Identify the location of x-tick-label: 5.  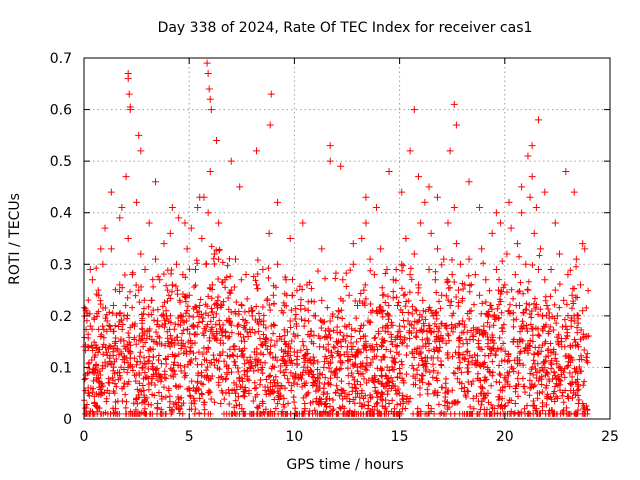
(189, 437).